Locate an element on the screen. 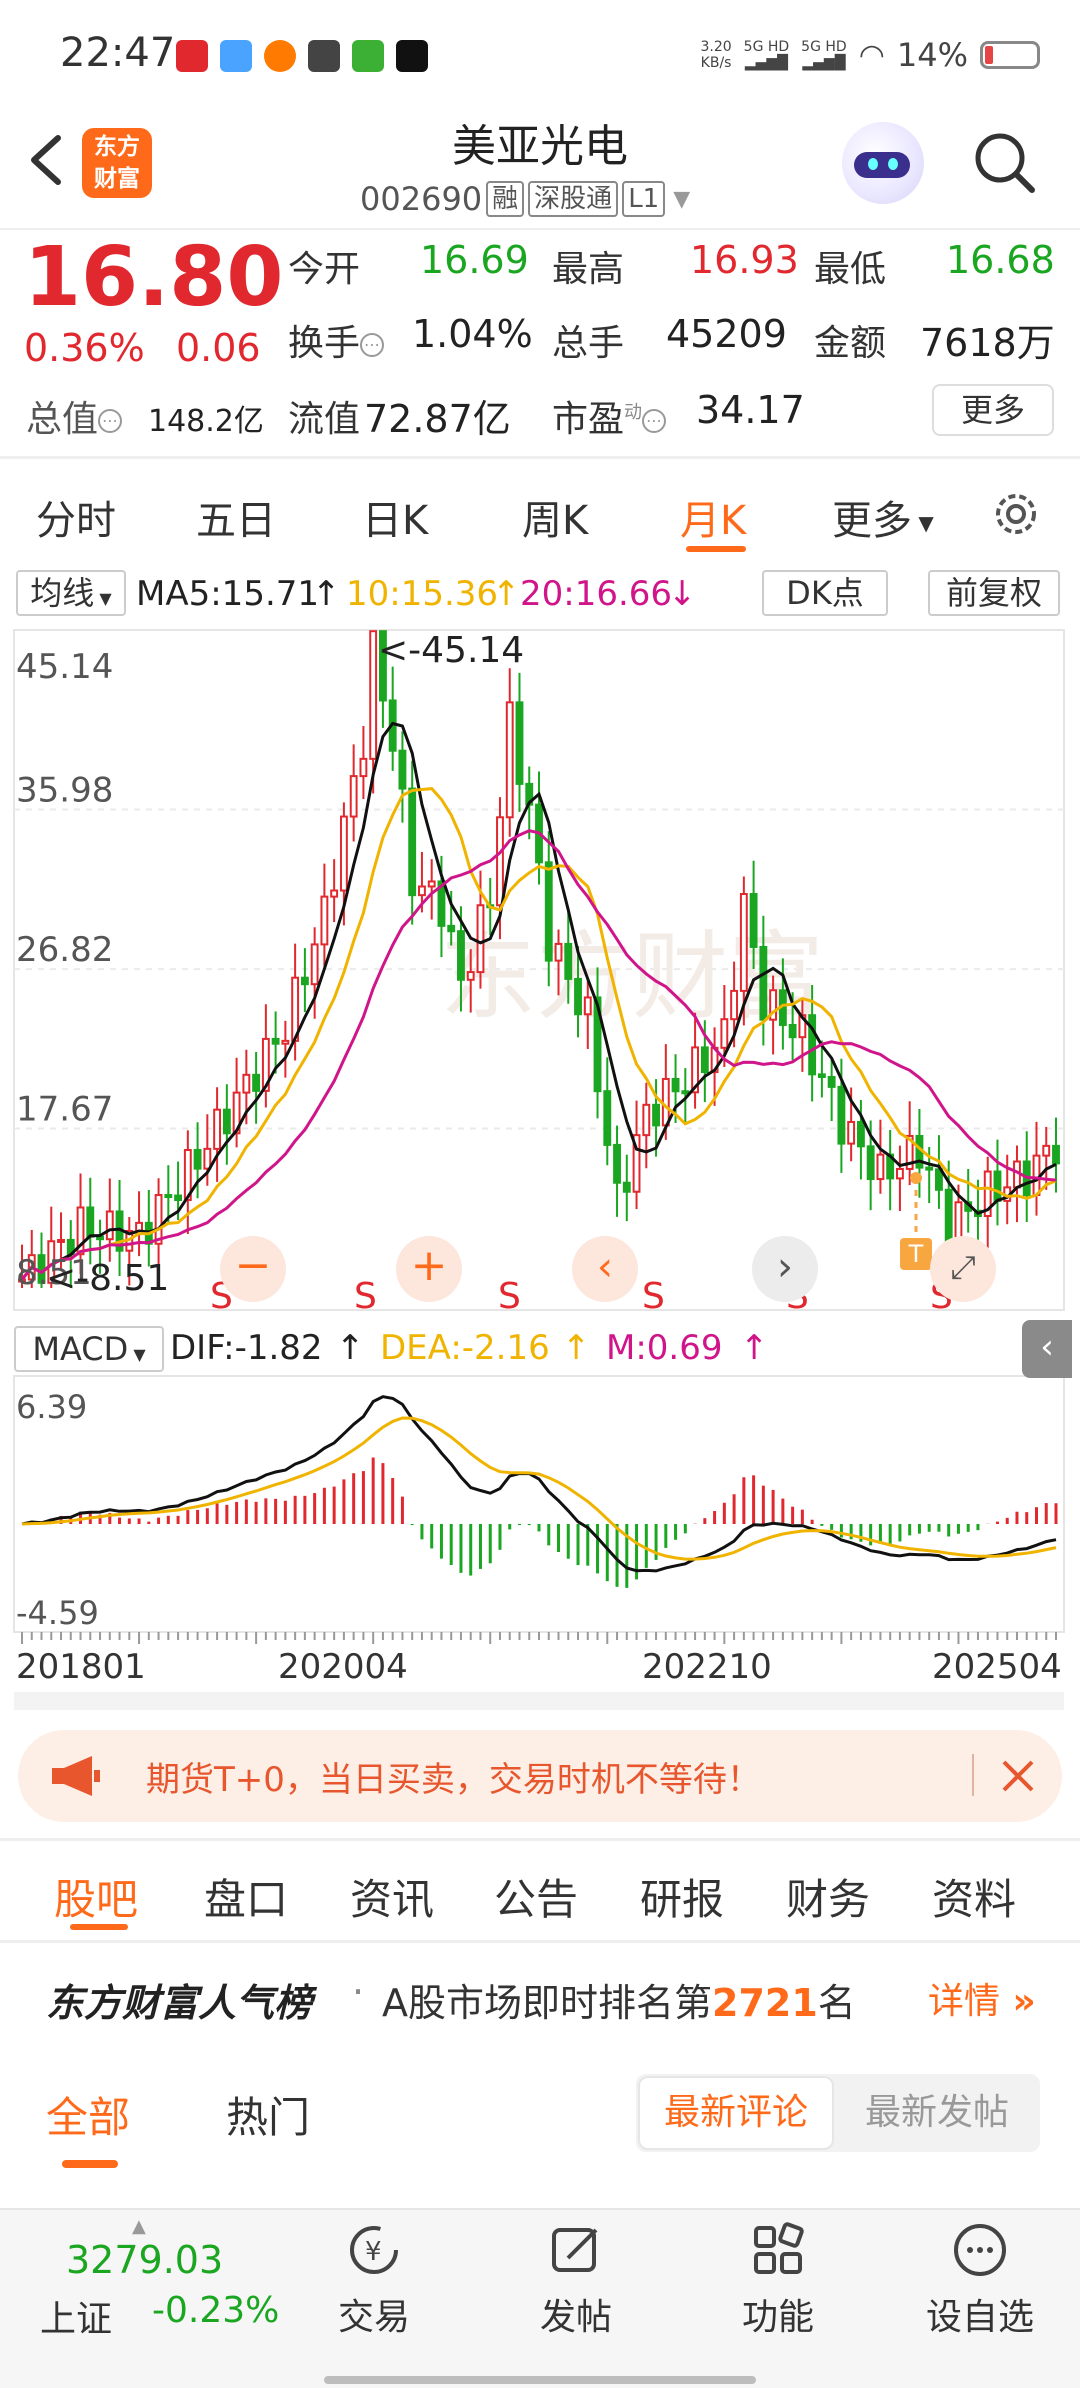 The width and height of the screenshot is (1080, 2388). amount-label: 金额 is located at coordinates (850, 343).